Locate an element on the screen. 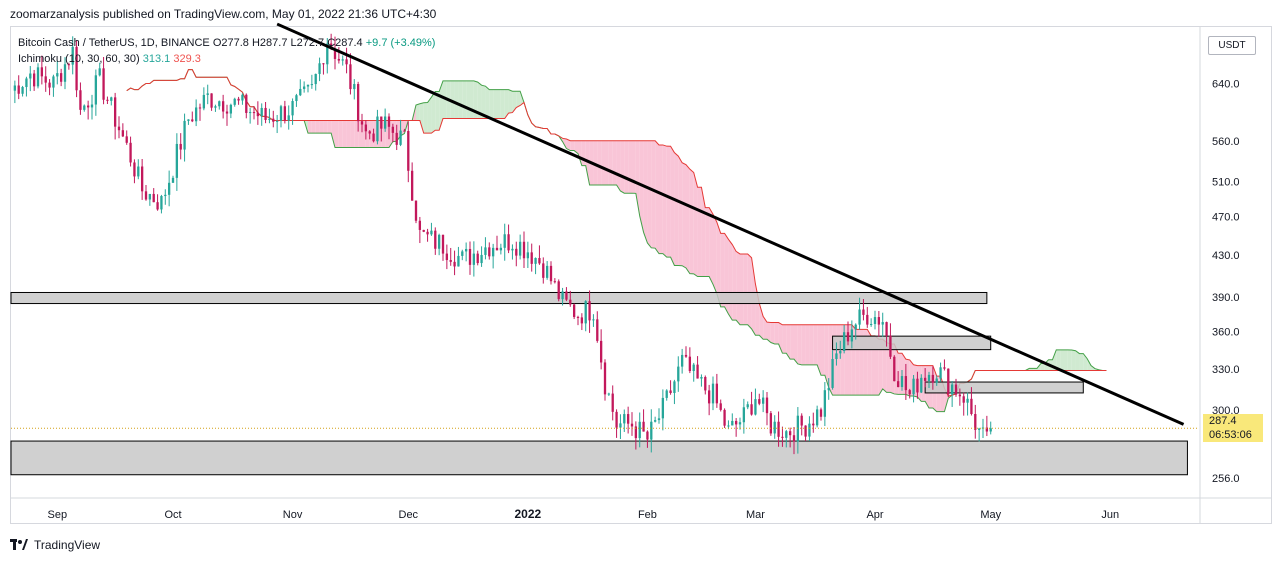  legend-indicator: Ichimoku (10, 30, 60, 30) is located at coordinates (79, 59).